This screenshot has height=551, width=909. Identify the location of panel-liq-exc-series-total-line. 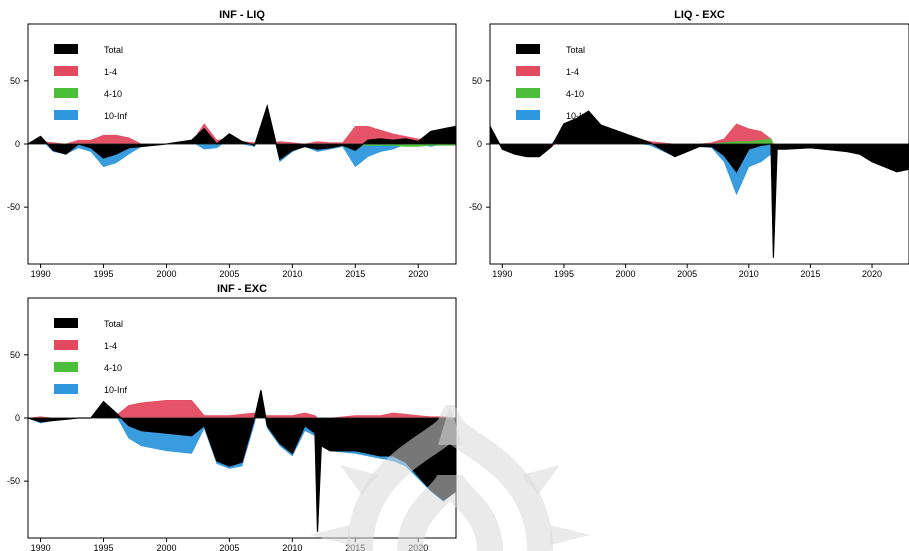
(699, 184).